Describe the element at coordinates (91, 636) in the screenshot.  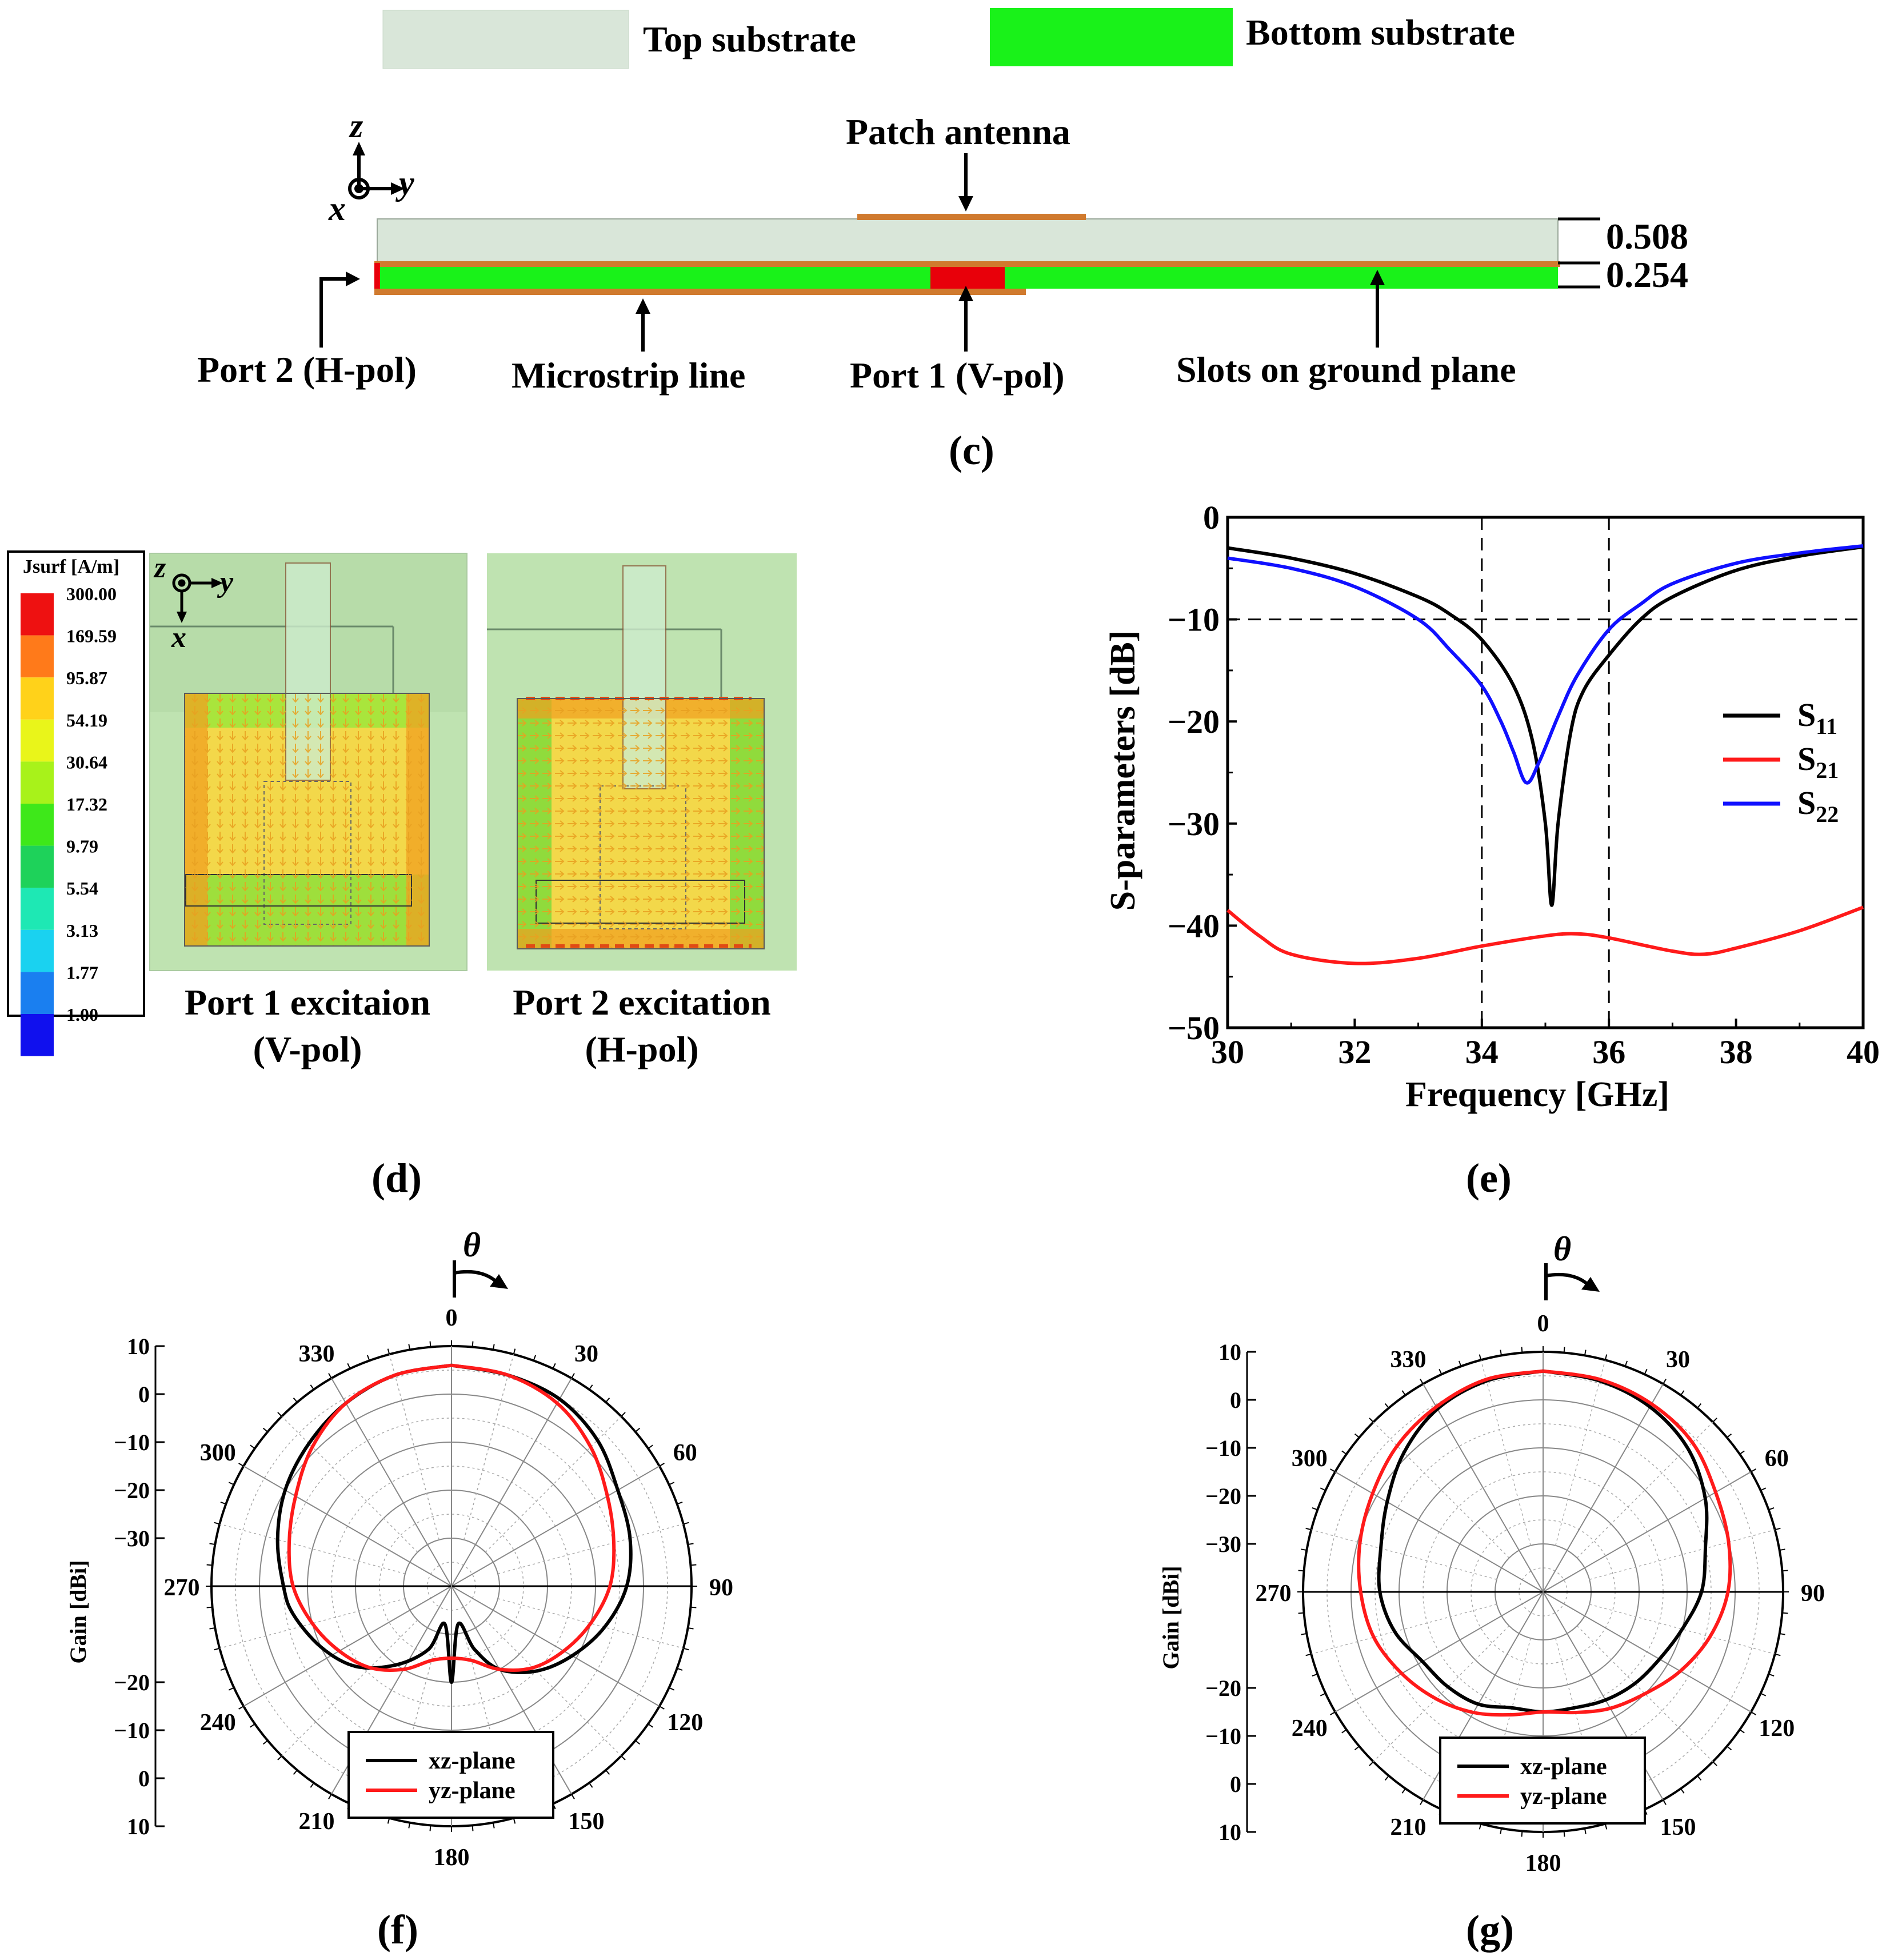
I see `colorbar-value: 169.59` at that location.